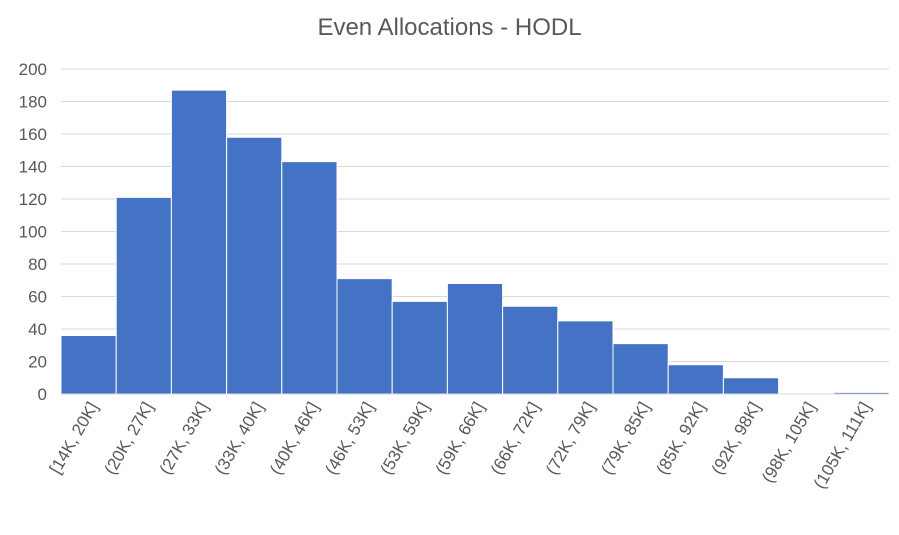 This screenshot has height=535, width=899. What do you see at coordinates (842, 445) in the screenshot?
I see `x-tick-label: (105K, 111K]` at bounding box center [842, 445].